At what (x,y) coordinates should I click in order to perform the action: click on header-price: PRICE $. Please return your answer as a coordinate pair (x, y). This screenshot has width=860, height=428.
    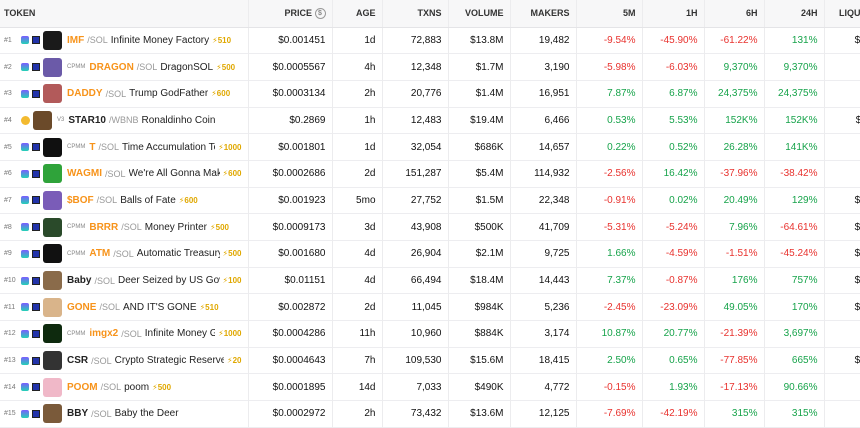
    Looking at the image, I should click on (290, 14).